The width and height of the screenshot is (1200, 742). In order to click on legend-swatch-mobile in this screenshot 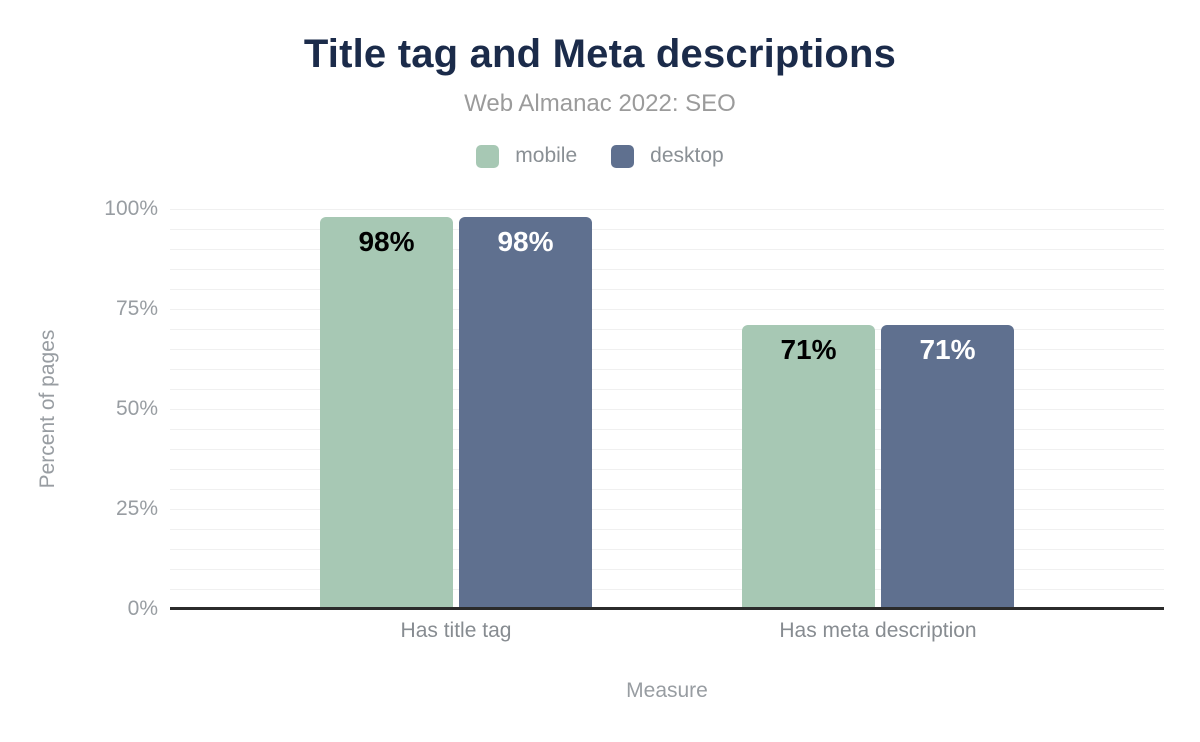, I will do `click(488, 156)`.